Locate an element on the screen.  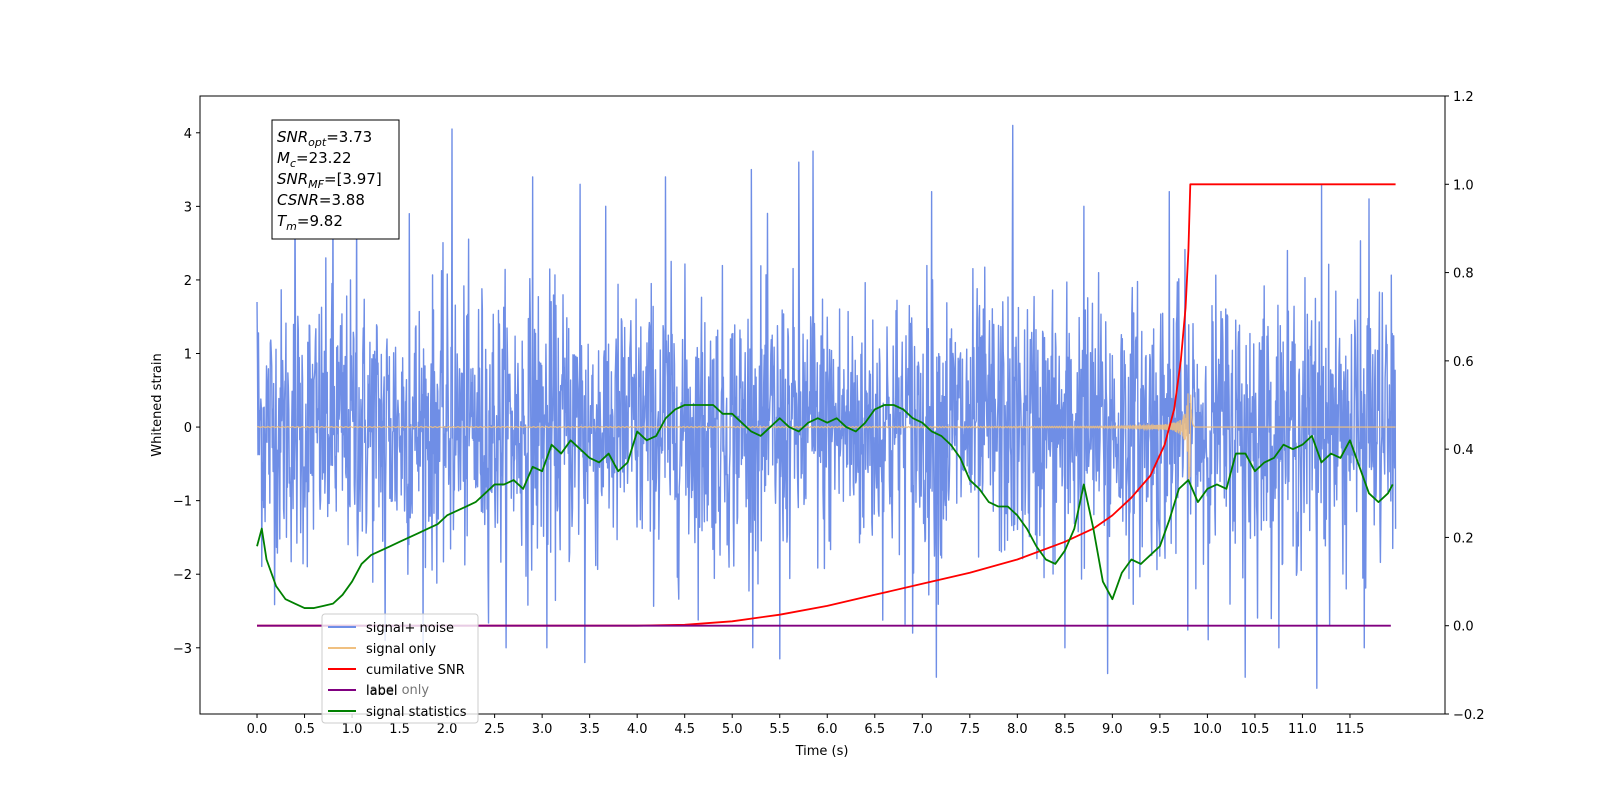
x-axis-label: Time (s) is located at coordinates (822, 751).